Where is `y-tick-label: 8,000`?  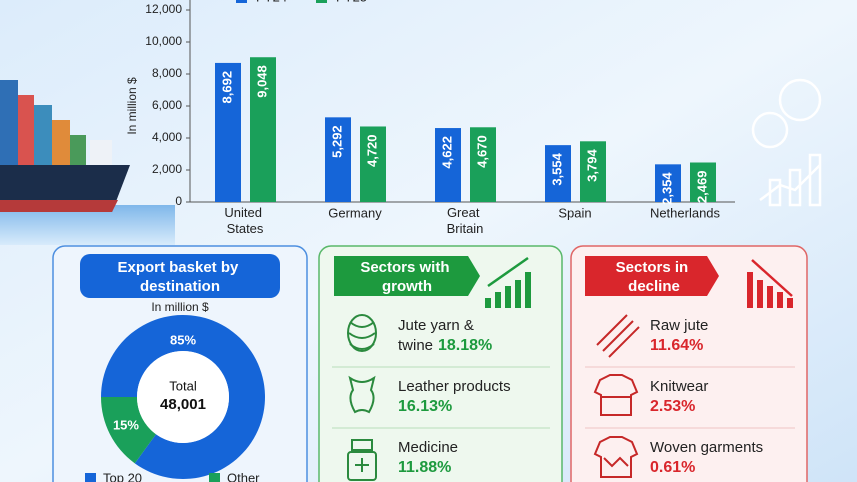
y-tick-label: 8,000 is located at coordinates (167, 73).